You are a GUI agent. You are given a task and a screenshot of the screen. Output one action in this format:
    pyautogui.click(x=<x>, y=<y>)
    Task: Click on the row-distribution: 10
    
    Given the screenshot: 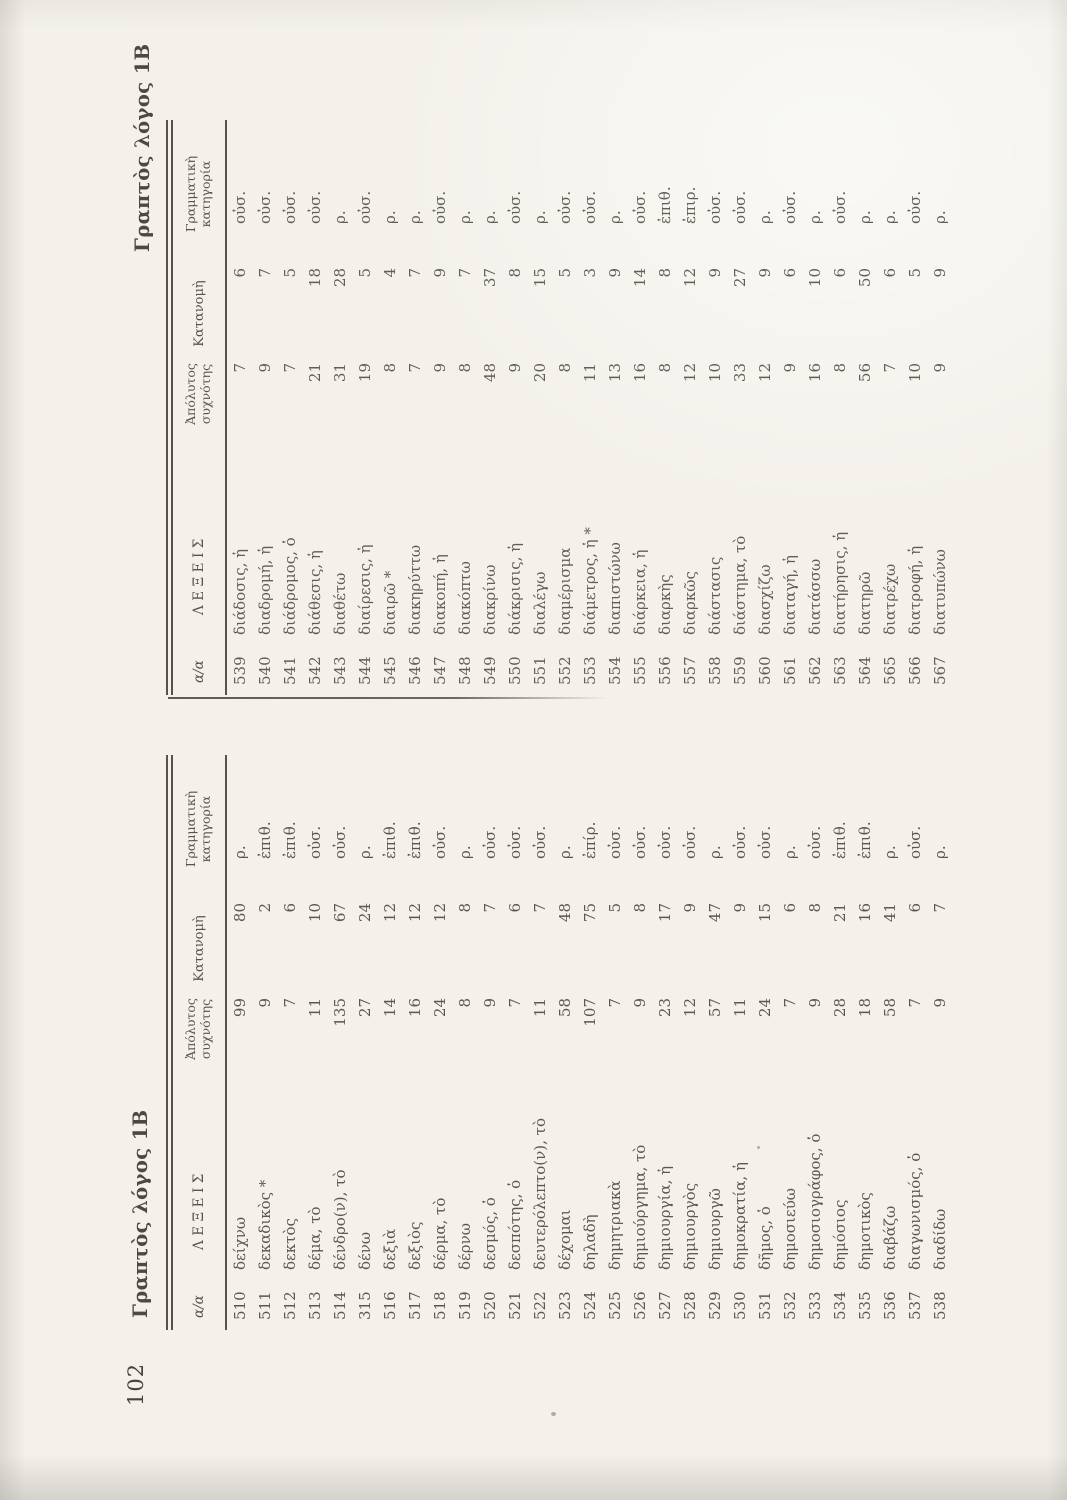 What is the action you would take?
    pyautogui.click(x=814, y=278)
    